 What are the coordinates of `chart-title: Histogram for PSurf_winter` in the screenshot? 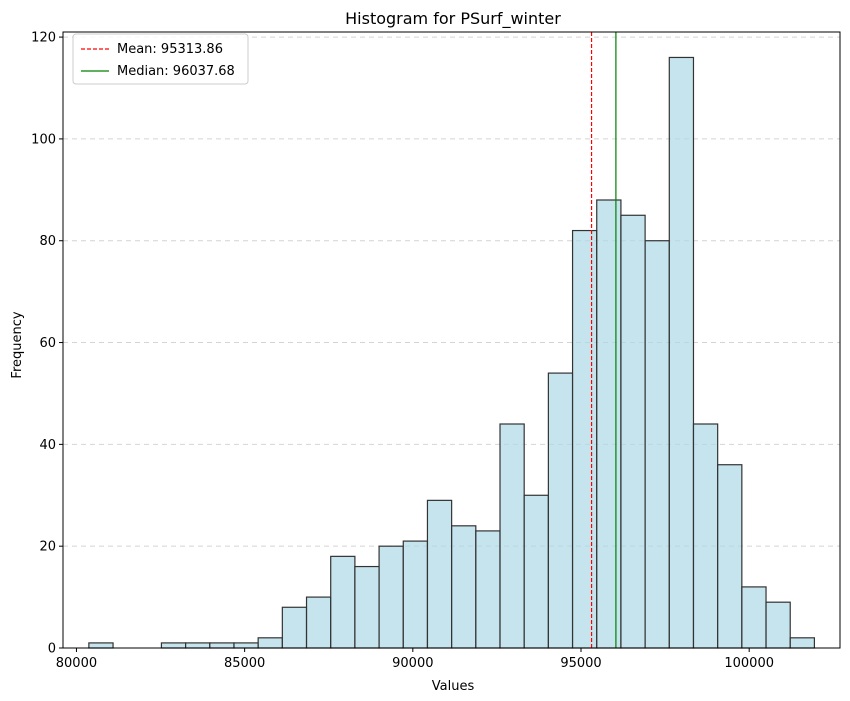 It's located at (453, 19).